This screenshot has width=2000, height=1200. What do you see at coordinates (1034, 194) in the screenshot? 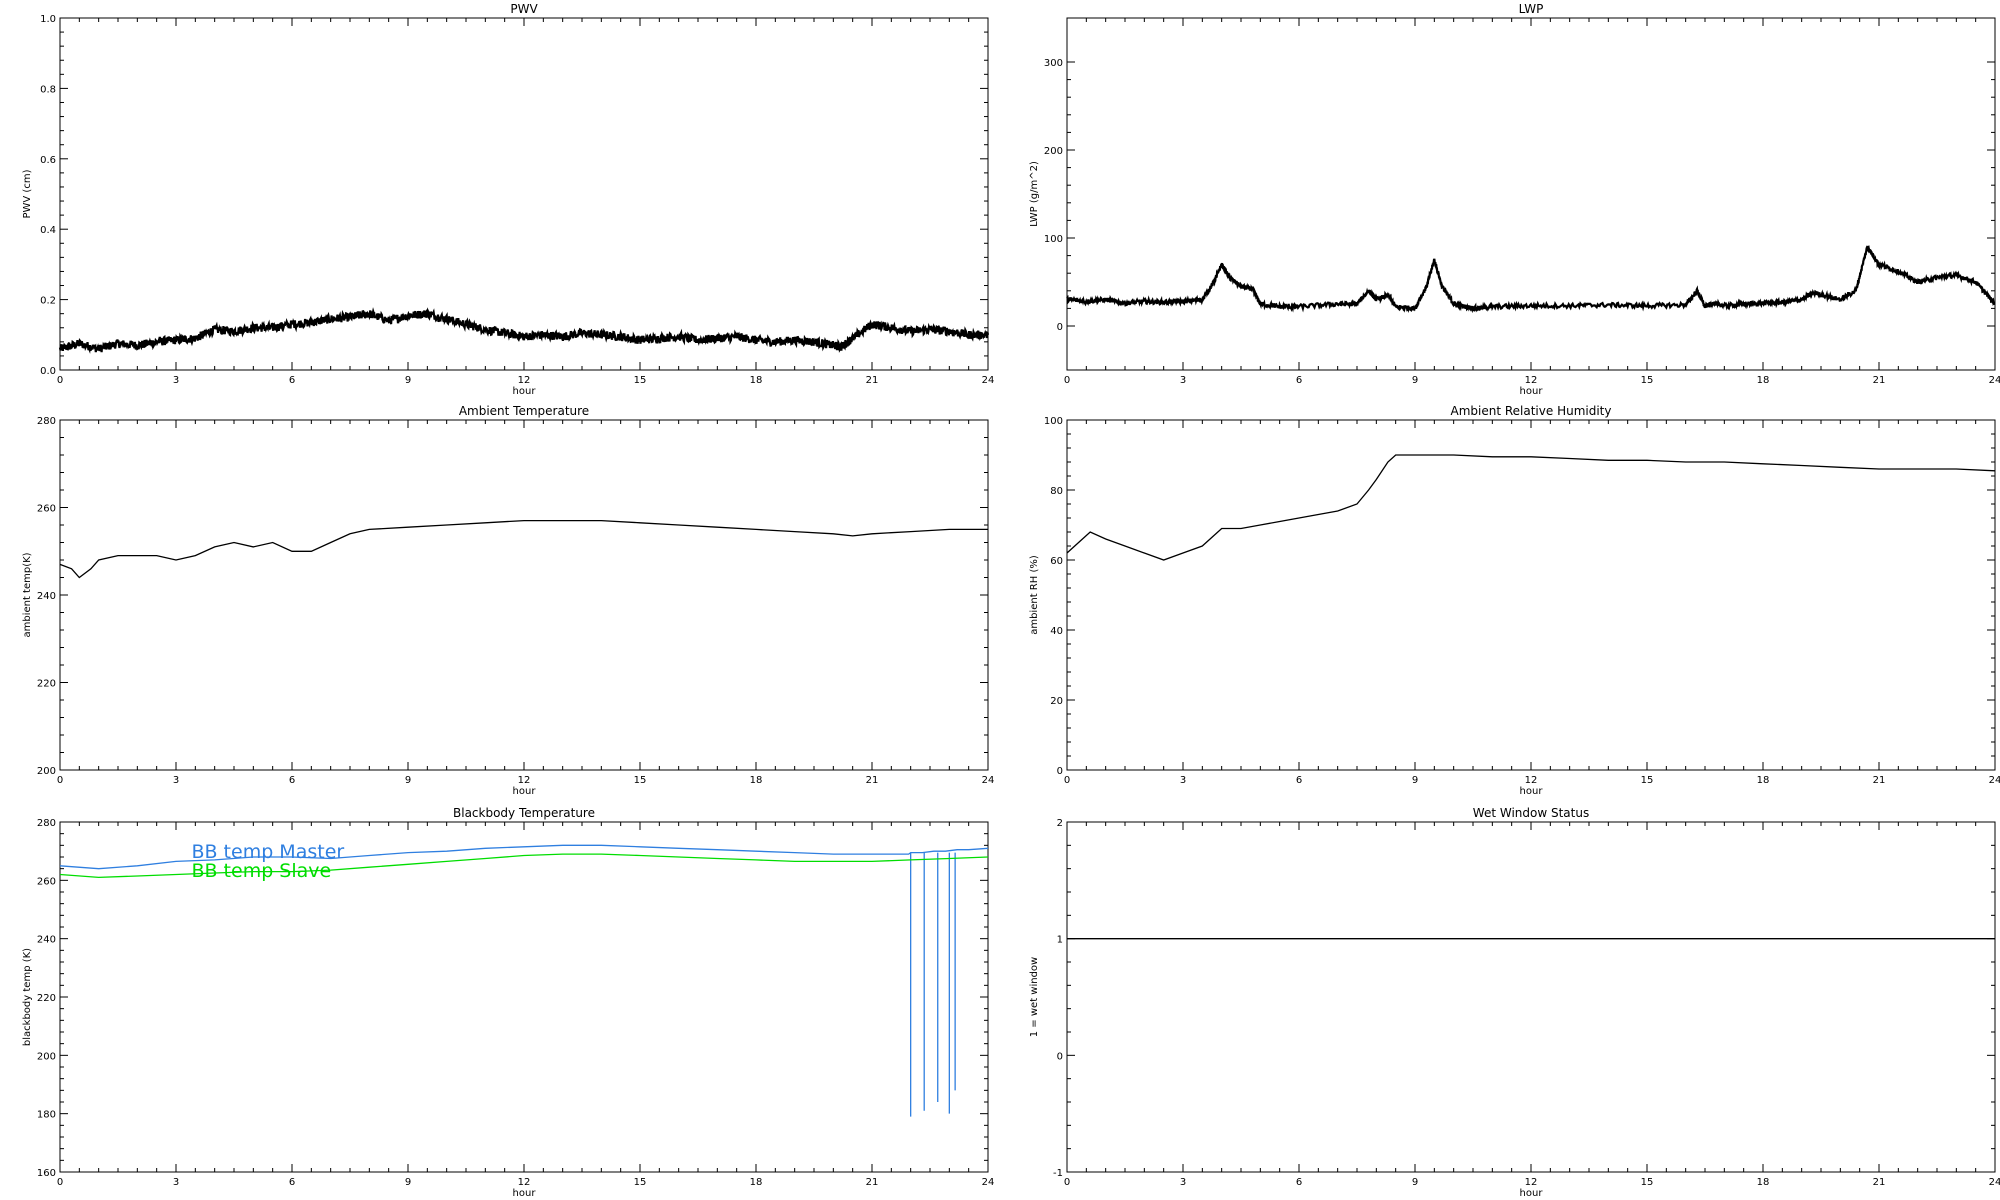
I see `y-axis-label: LWP (g/m^2)` at bounding box center [1034, 194].